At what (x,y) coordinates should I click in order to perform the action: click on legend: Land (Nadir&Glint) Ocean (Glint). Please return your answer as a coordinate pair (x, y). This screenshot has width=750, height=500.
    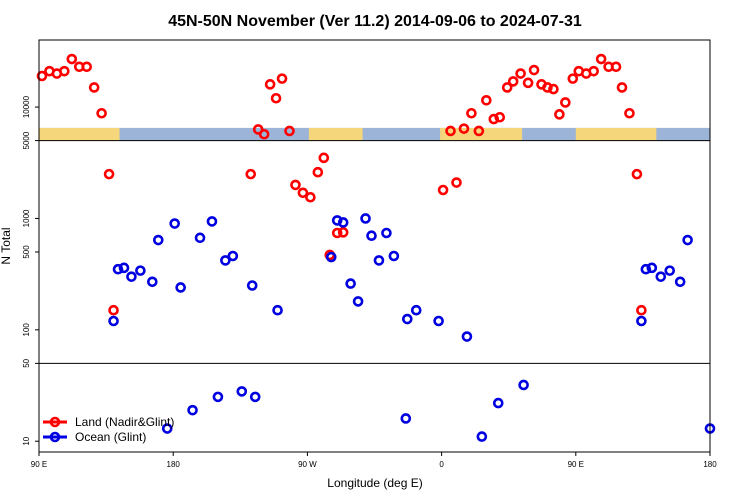
    Looking at the image, I should click on (108, 429).